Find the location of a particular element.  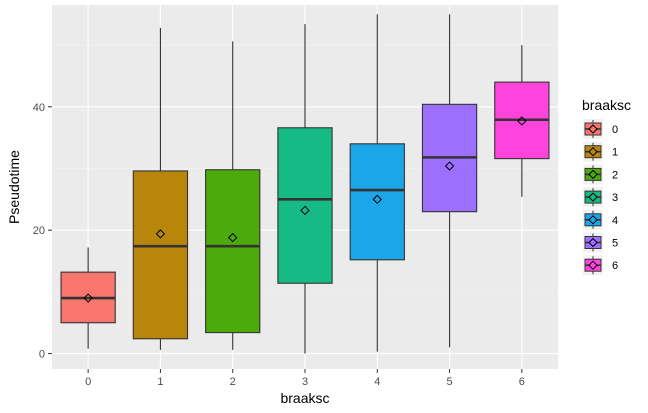

y-axis-title: Pseudotime is located at coordinates (14, 187).